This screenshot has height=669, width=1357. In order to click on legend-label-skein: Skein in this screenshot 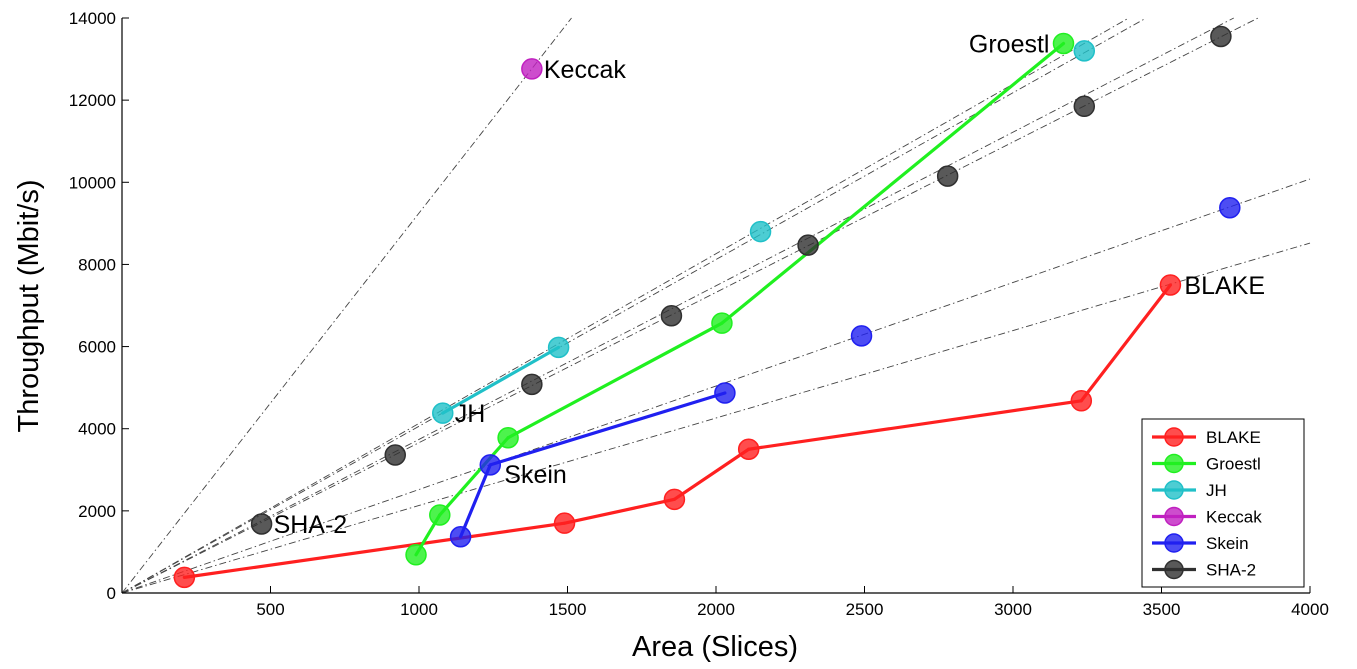, I will do `click(1227, 543)`.